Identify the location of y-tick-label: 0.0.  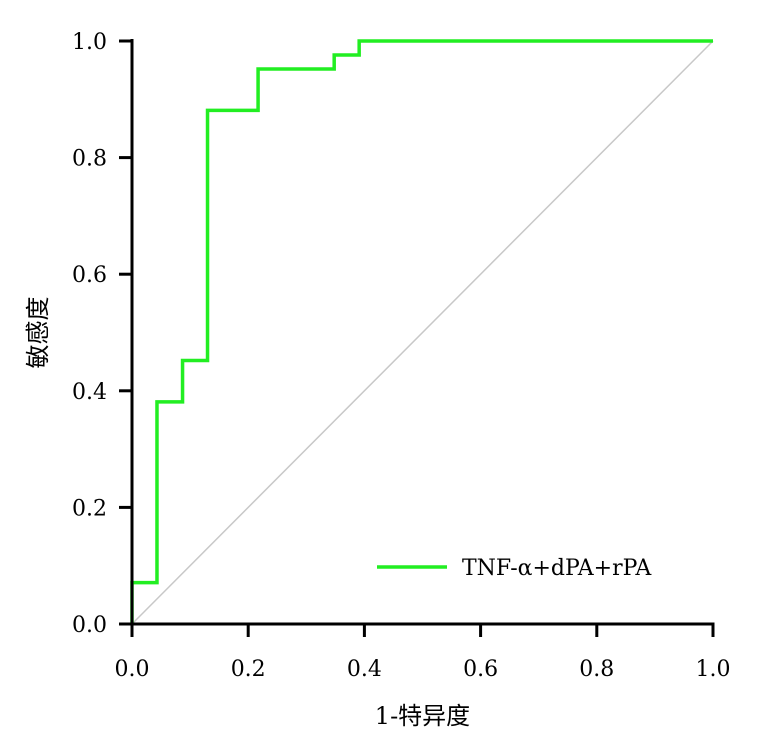
(89, 625).